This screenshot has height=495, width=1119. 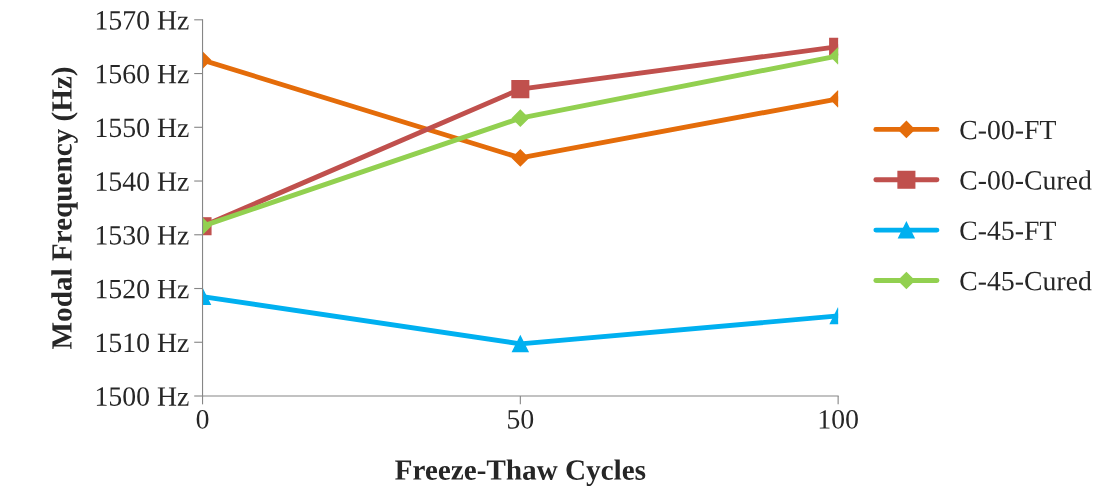 I want to click on x-tick-label: 0, so click(x=202, y=419).